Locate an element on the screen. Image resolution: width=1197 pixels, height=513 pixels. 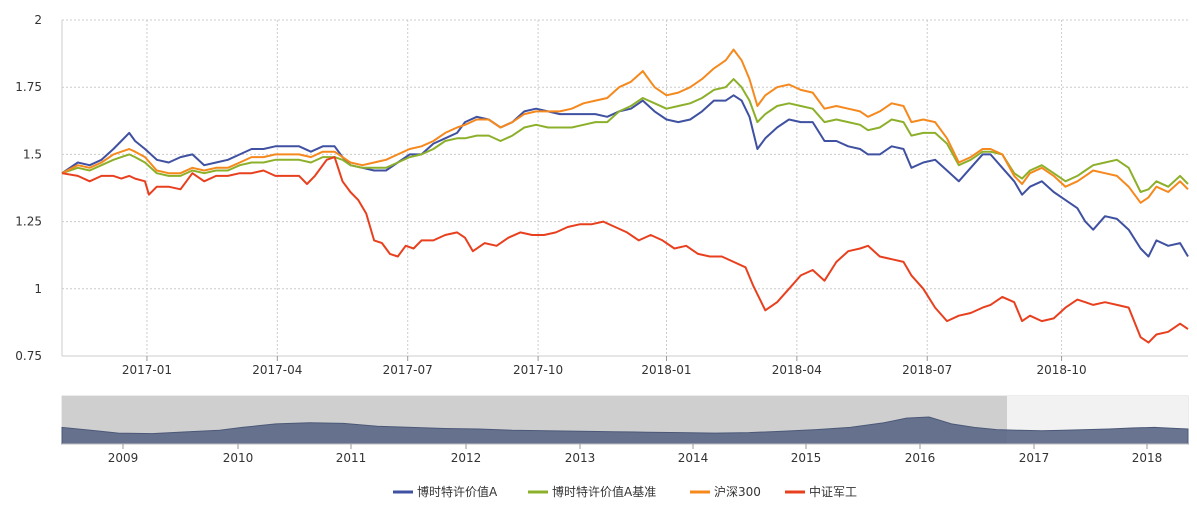
x-tick-label: 2017-07 is located at coordinates (408, 370).